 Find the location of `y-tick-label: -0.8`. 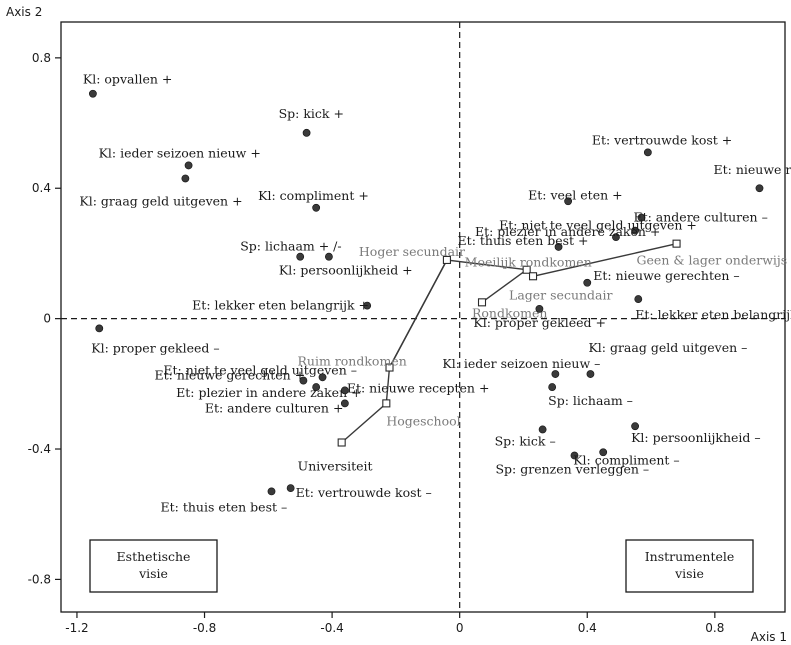

y-tick-label: -0.8 is located at coordinates (39, 579).